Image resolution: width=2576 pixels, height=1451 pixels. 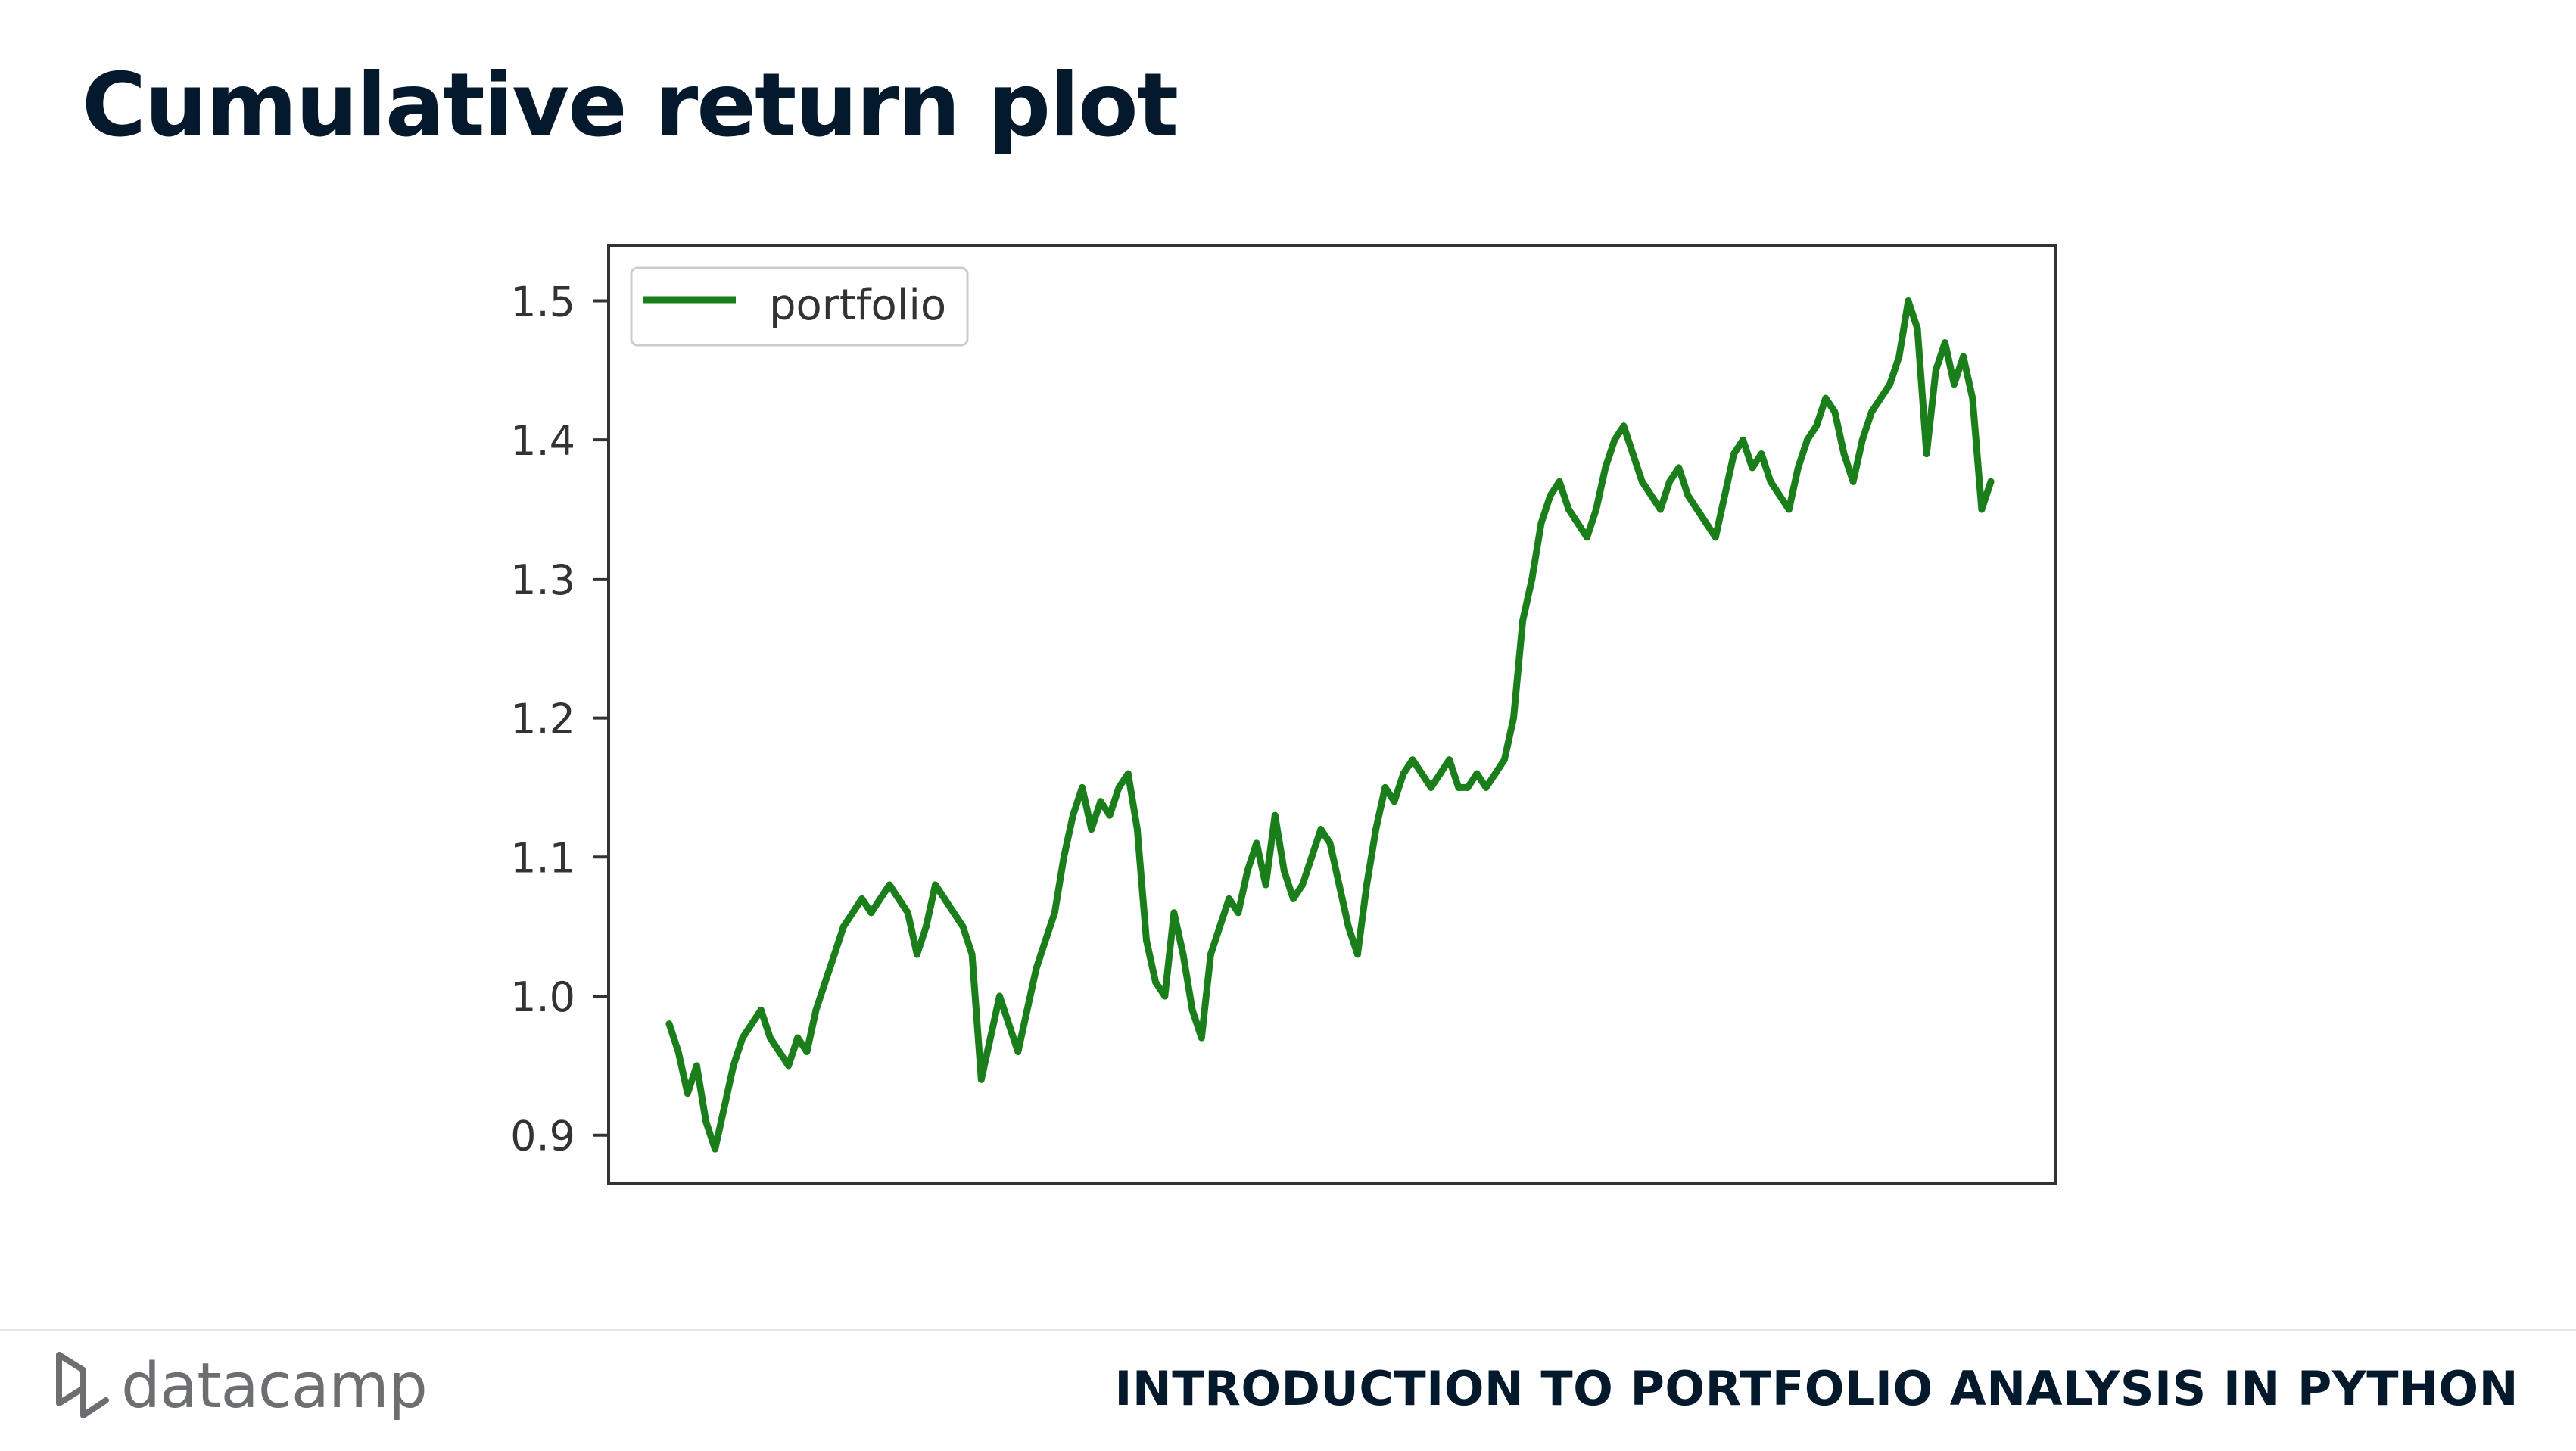 What do you see at coordinates (857, 305) in the screenshot?
I see `legend-label-portfolio: portfolio` at bounding box center [857, 305].